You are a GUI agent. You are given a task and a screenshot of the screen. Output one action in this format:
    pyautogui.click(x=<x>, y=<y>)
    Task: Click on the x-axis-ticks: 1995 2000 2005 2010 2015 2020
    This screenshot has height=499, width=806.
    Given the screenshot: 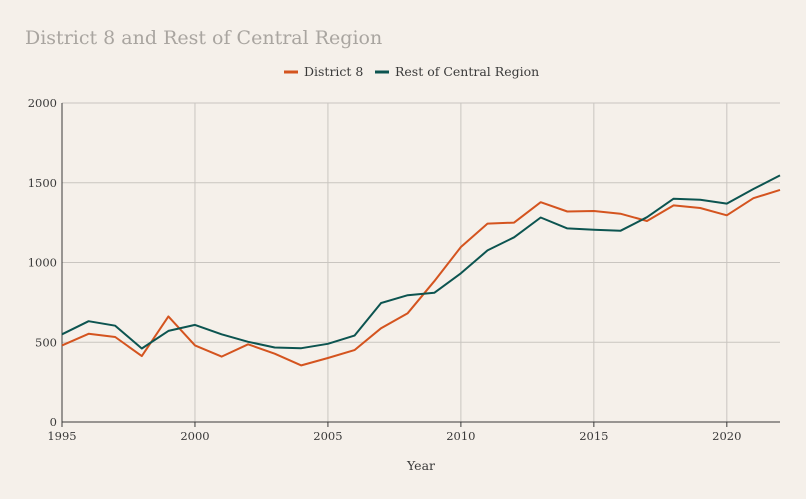 What is the action you would take?
    pyautogui.click(x=394, y=432)
    